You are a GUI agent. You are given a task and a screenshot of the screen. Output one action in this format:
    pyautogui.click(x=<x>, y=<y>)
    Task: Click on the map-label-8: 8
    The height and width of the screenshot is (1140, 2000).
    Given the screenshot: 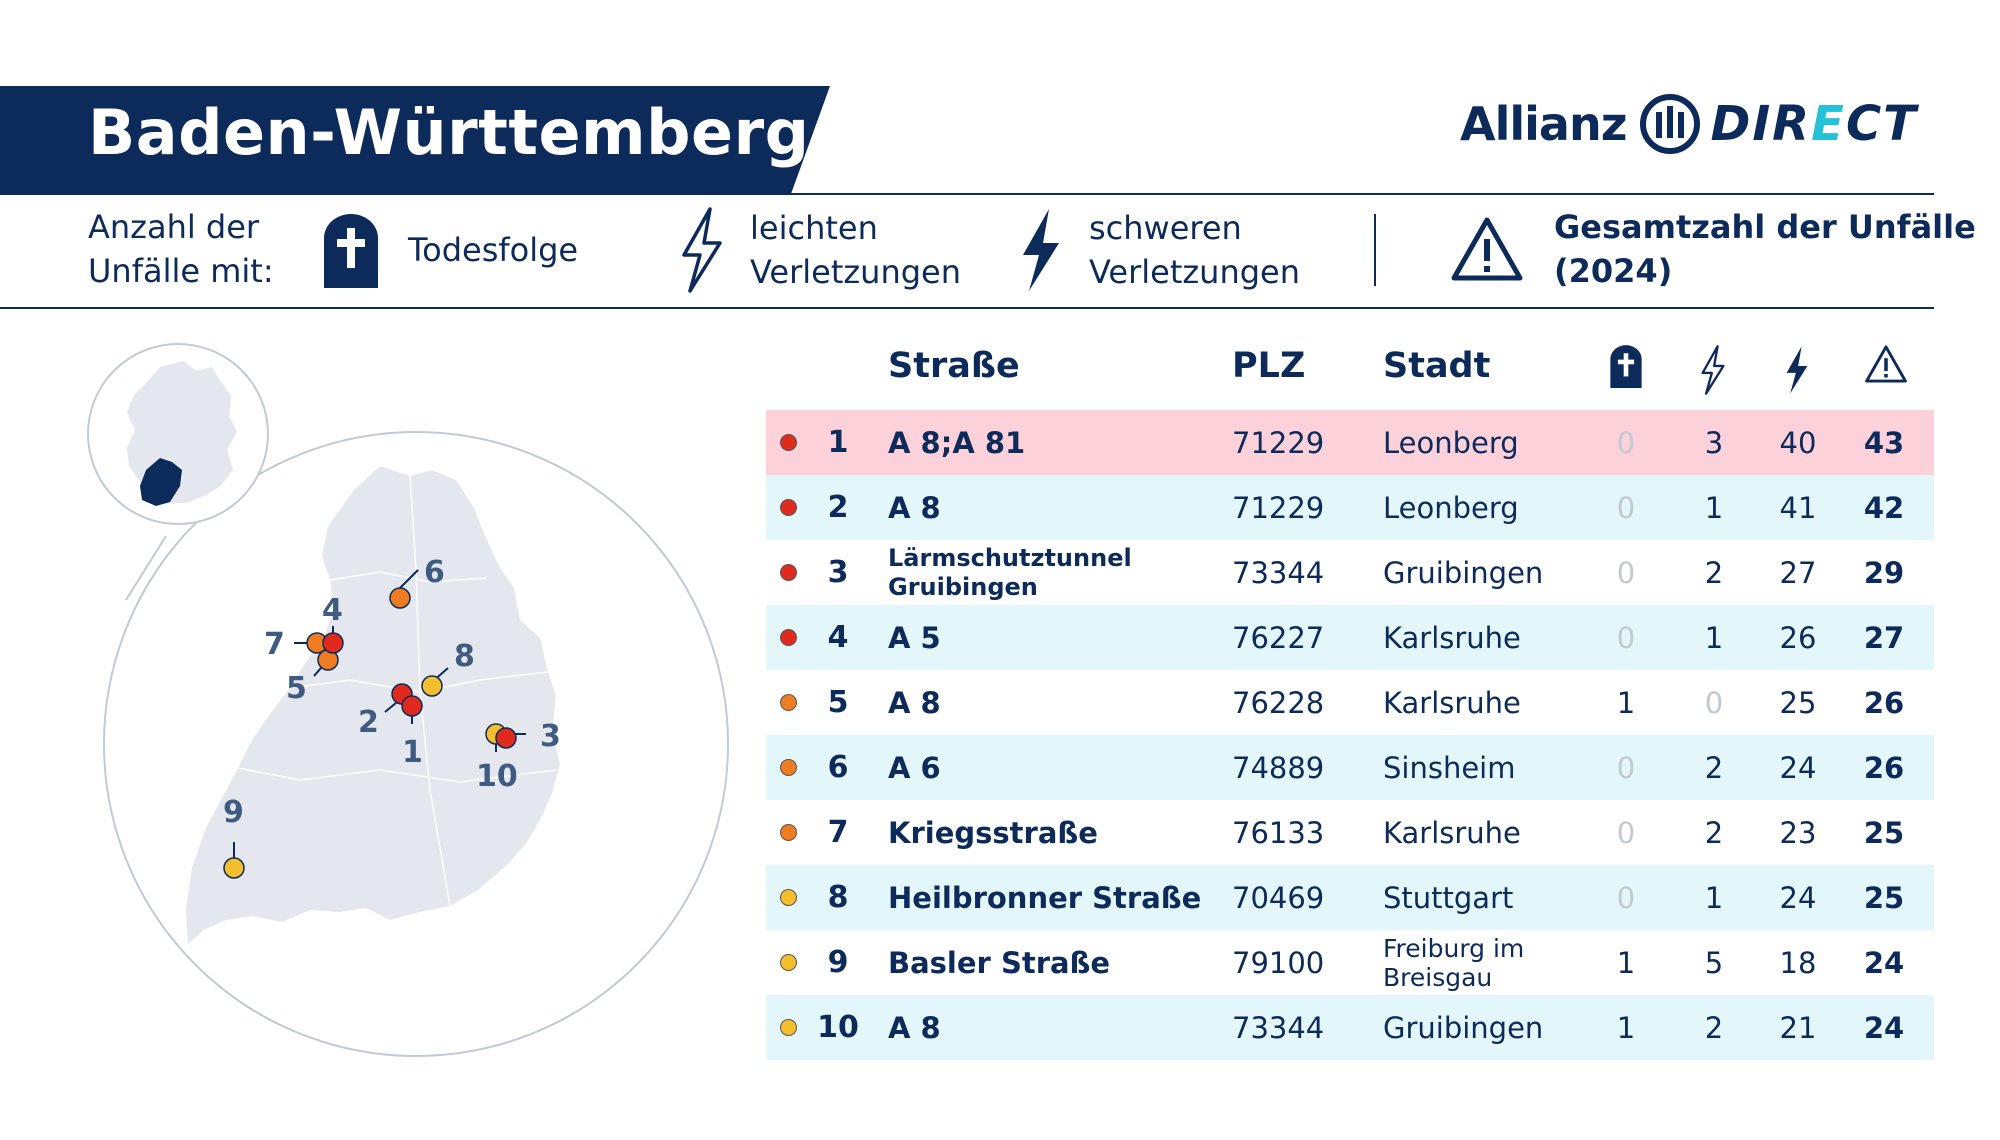 What is the action you would take?
    pyautogui.click(x=464, y=656)
    